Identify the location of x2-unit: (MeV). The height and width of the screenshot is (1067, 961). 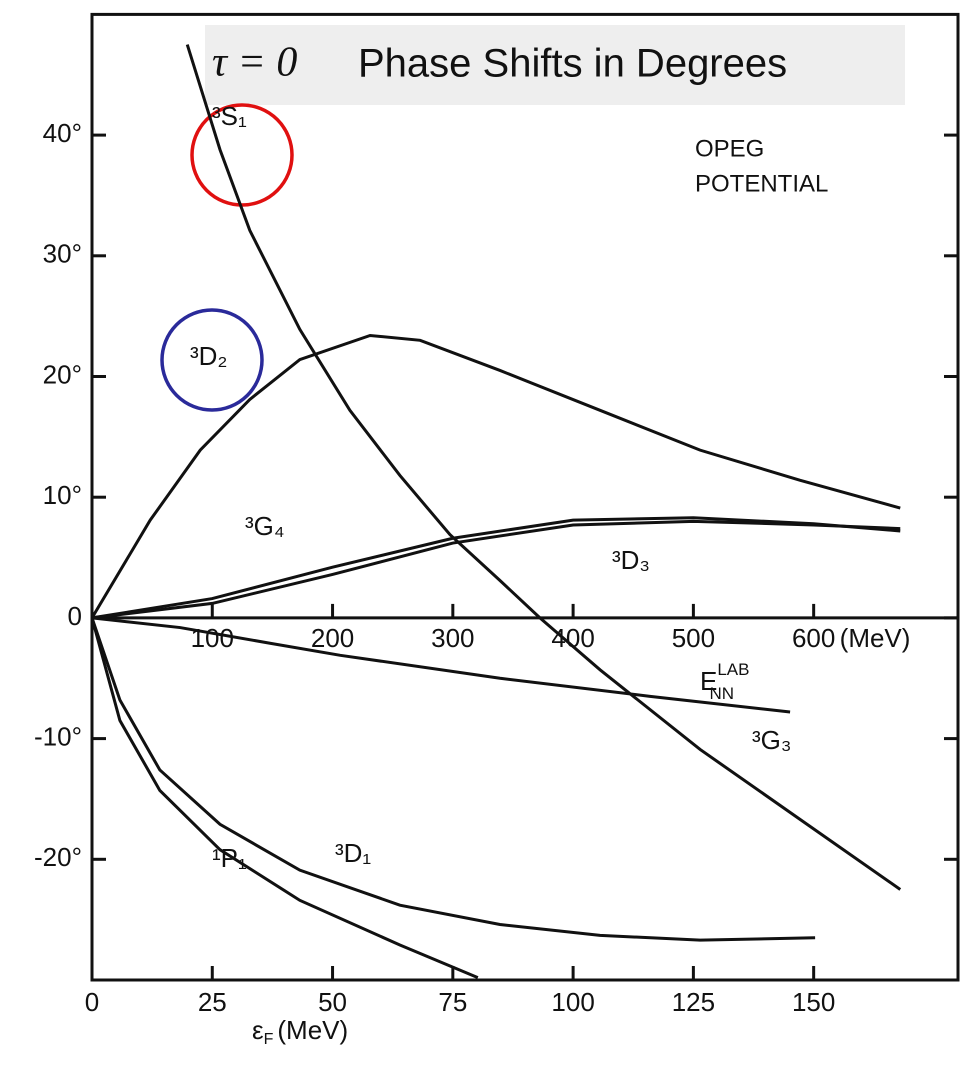
(875, 638).